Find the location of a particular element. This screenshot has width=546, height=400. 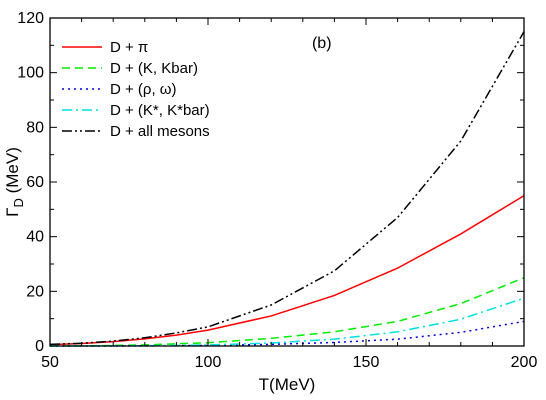

legend-label-2: D + (ρ, ω) is located at coordinates (143, 89).